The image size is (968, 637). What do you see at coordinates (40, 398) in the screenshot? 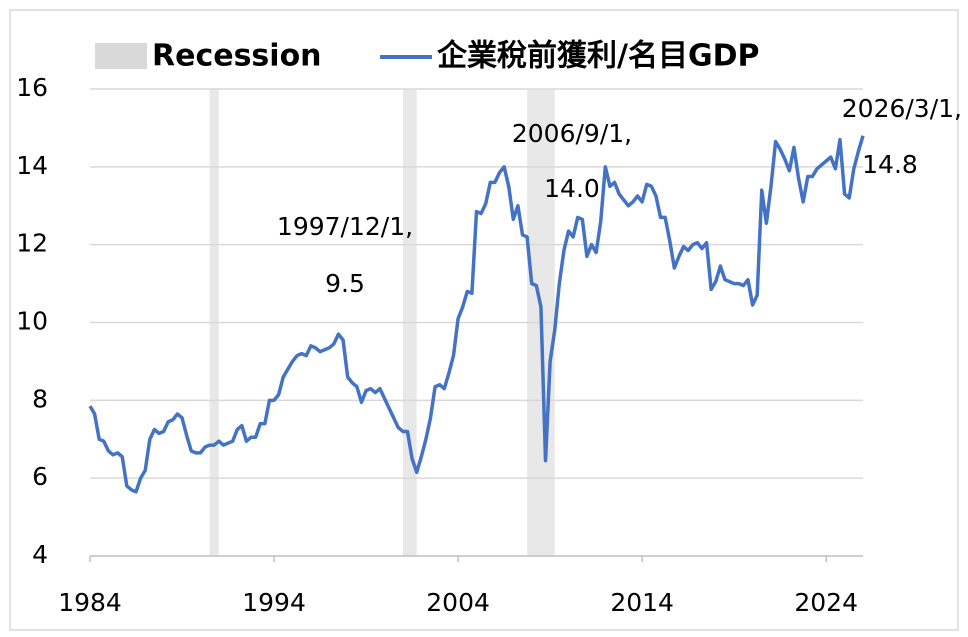
I see `y-tick-label: 8` at bounding box center [40, 398].